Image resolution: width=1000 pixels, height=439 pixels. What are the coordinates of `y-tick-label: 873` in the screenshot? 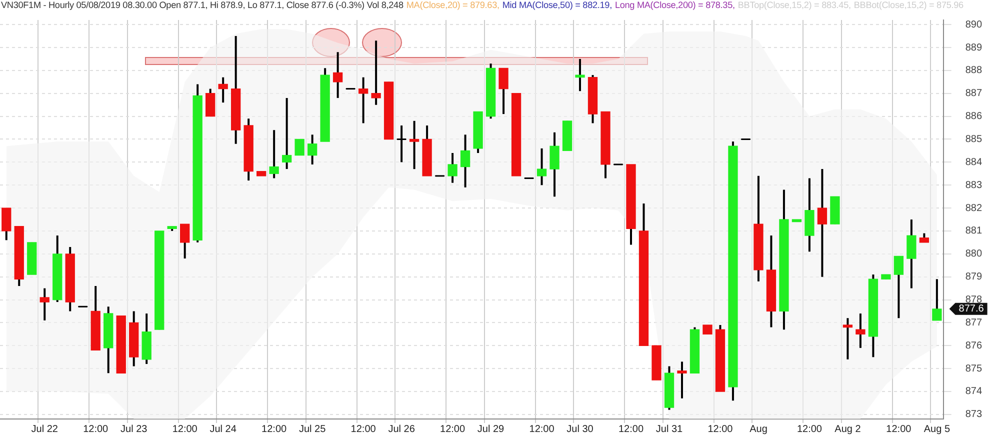 It's located at (973, 414).